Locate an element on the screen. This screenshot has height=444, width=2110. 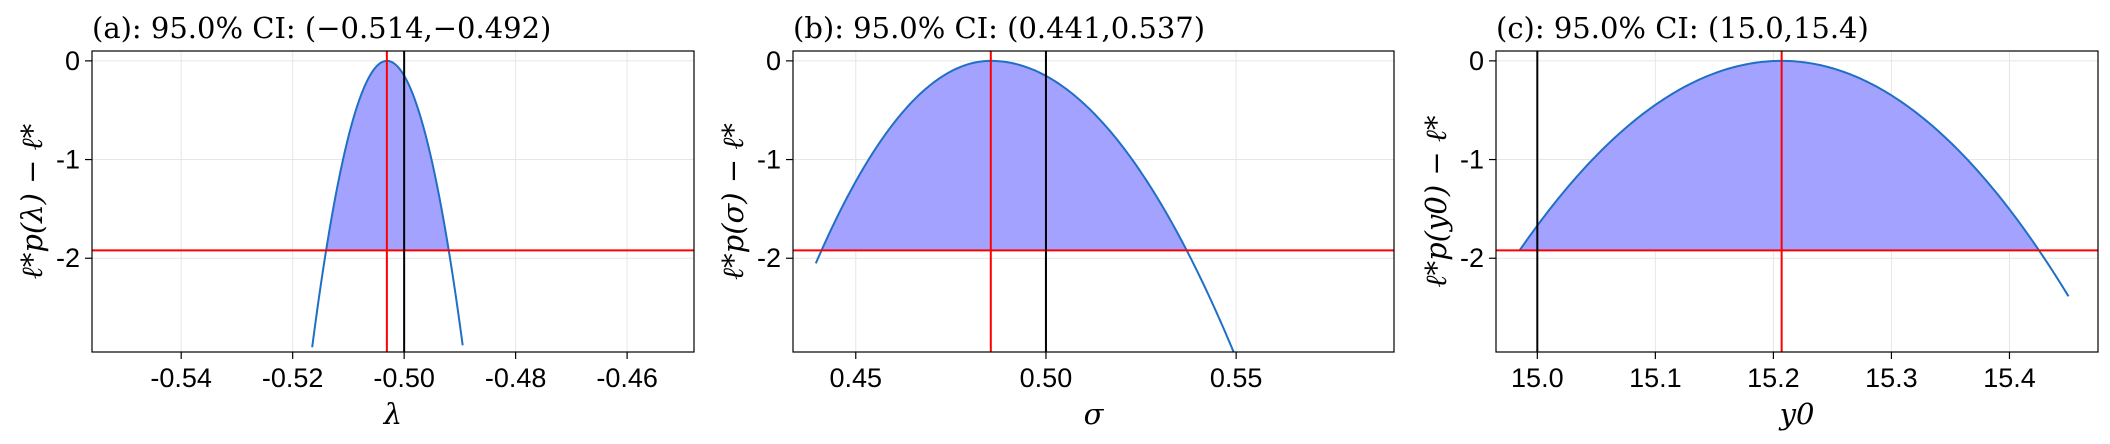
x-tick-label: -0.50 is located at coordinates (404, 378).